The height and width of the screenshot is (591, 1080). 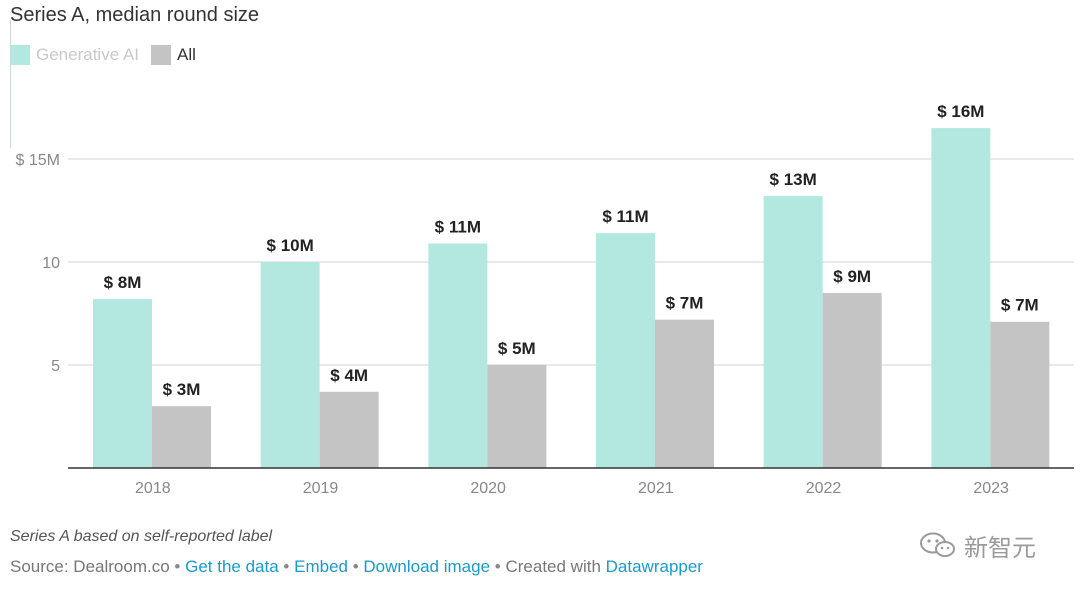 I want to click on legend-item-generative-ai: Generative AI, so click(x=74, y=55).